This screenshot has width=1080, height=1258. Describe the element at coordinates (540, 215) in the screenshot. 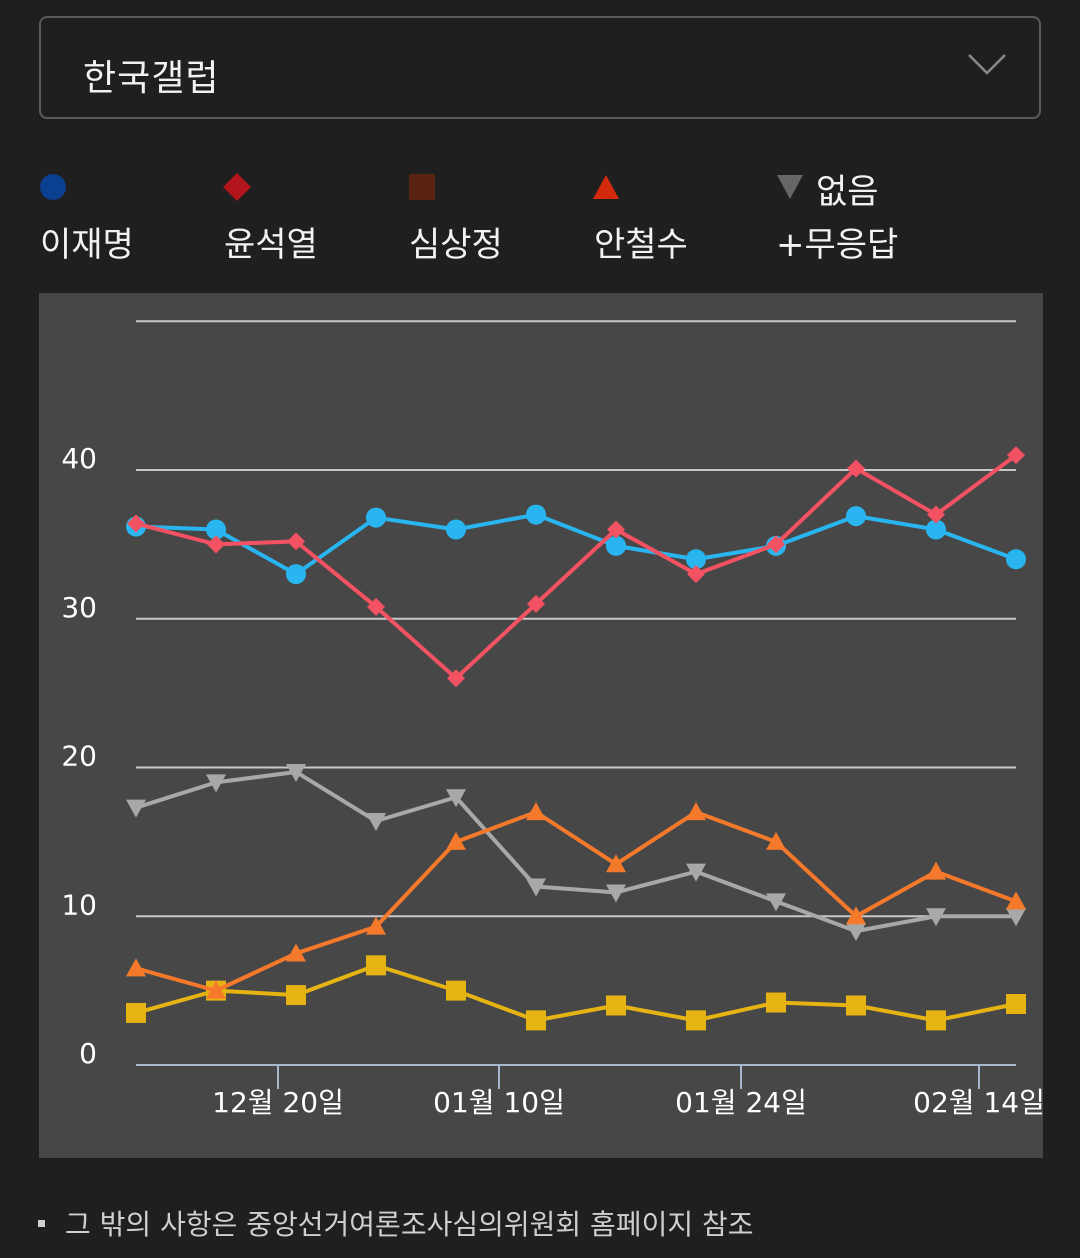

I see `chart-legend: 이재명 윤석열 심상정 안철수 없음 +무응답` at that location.